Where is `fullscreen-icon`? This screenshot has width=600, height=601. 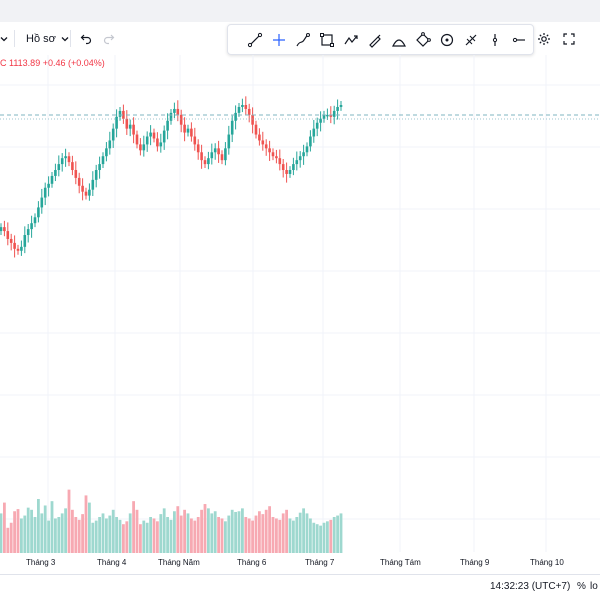
fullscreen-icon is located at coordinates (569, 38).